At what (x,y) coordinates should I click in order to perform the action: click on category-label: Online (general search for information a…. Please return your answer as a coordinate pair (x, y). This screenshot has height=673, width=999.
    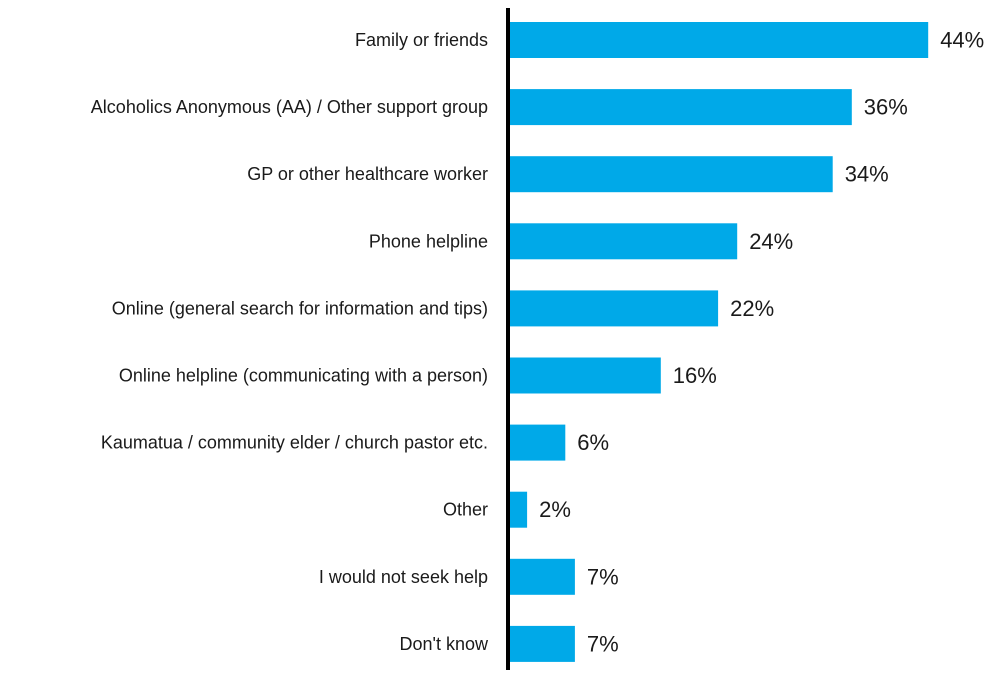
    Looking at the image, I should click on (300, 308).